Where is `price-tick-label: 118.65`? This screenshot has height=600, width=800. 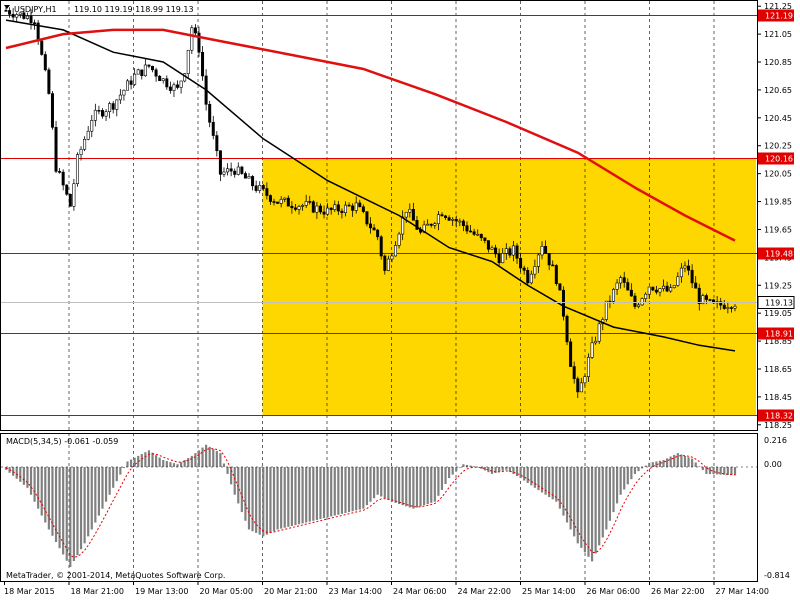
price-tick-label: 118.65 is located at coordinates (778, 369).